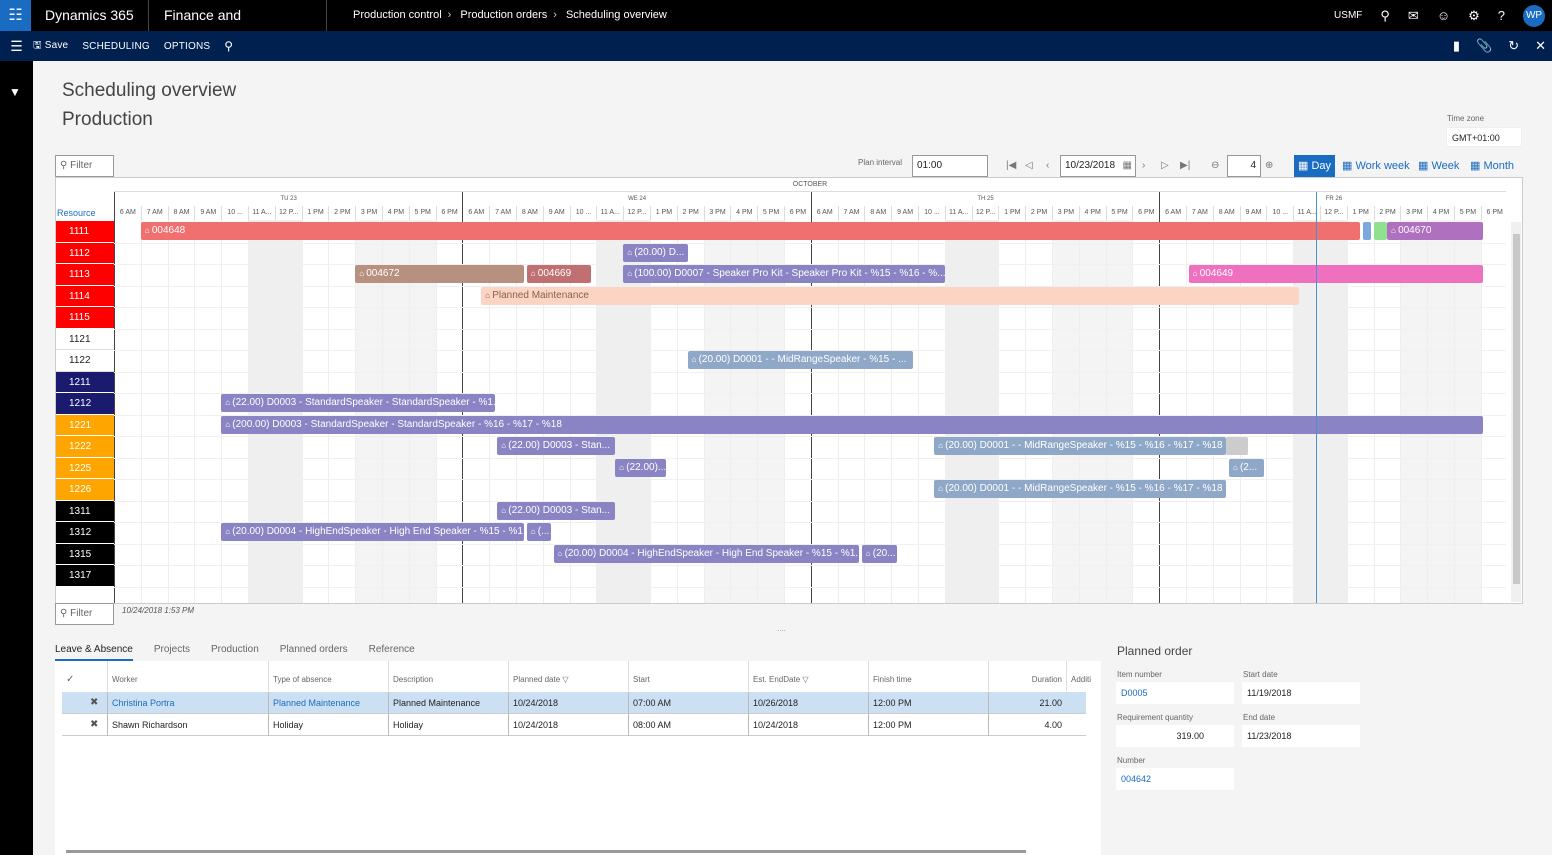  I want to click on select-all-checkmark-icon: ✓, so click(70, 679).